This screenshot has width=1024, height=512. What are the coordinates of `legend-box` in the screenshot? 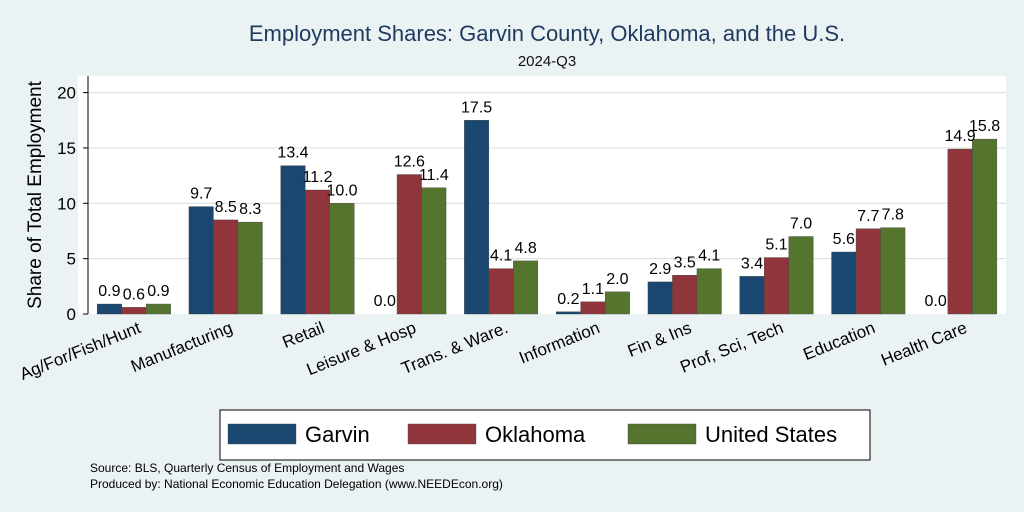 It's located at (545, 435).